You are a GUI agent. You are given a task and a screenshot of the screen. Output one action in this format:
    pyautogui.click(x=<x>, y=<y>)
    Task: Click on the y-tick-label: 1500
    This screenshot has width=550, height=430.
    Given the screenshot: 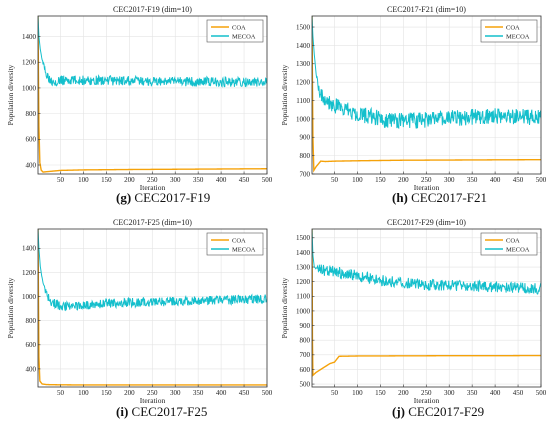 What is the action you would take?
    pyautogui.click(x=303, y=27)
    